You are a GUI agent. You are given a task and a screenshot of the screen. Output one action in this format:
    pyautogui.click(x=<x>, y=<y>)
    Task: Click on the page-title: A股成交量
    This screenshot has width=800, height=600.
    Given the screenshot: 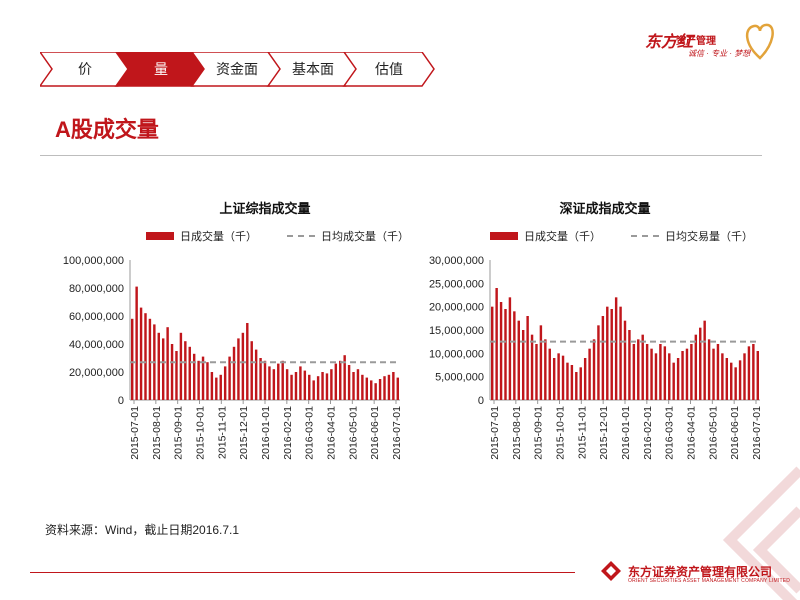 What is the action you would take?
    pyautogui.click(x=107, y=129)
    